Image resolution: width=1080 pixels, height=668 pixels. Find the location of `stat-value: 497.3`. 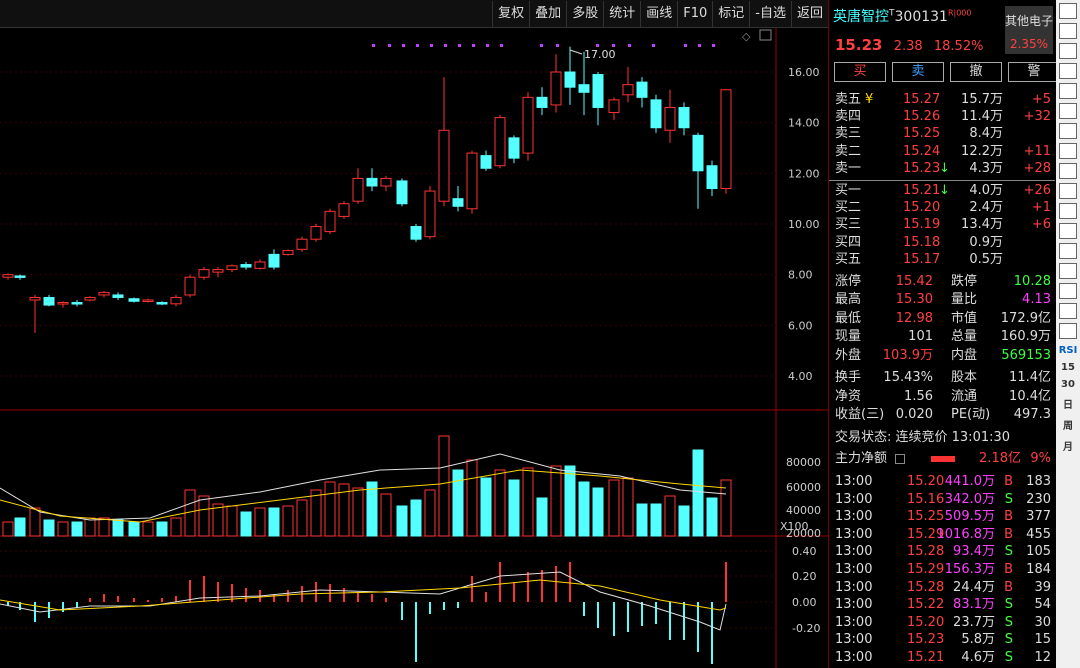

stat-value: 497.3 is located at coordinates (1032, 414).